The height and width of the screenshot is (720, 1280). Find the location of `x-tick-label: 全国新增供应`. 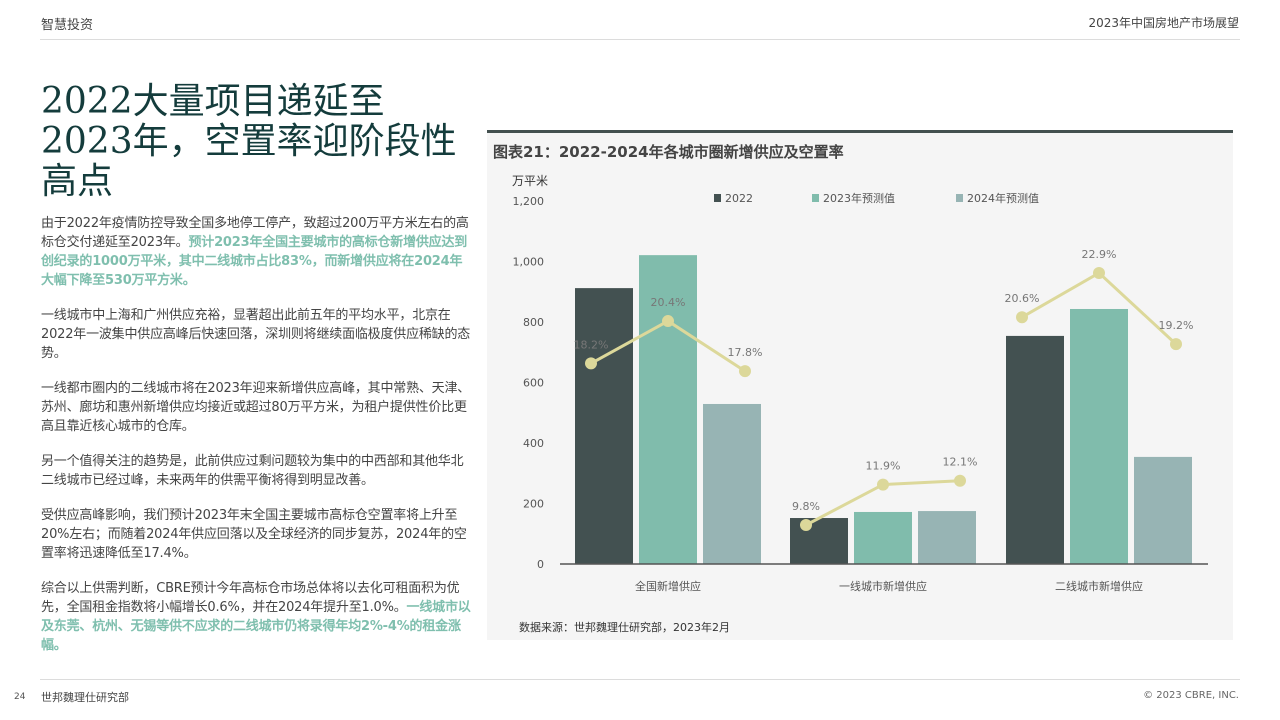

x-tick-label: 全国新增供应 is located at coordinates (668, 586).